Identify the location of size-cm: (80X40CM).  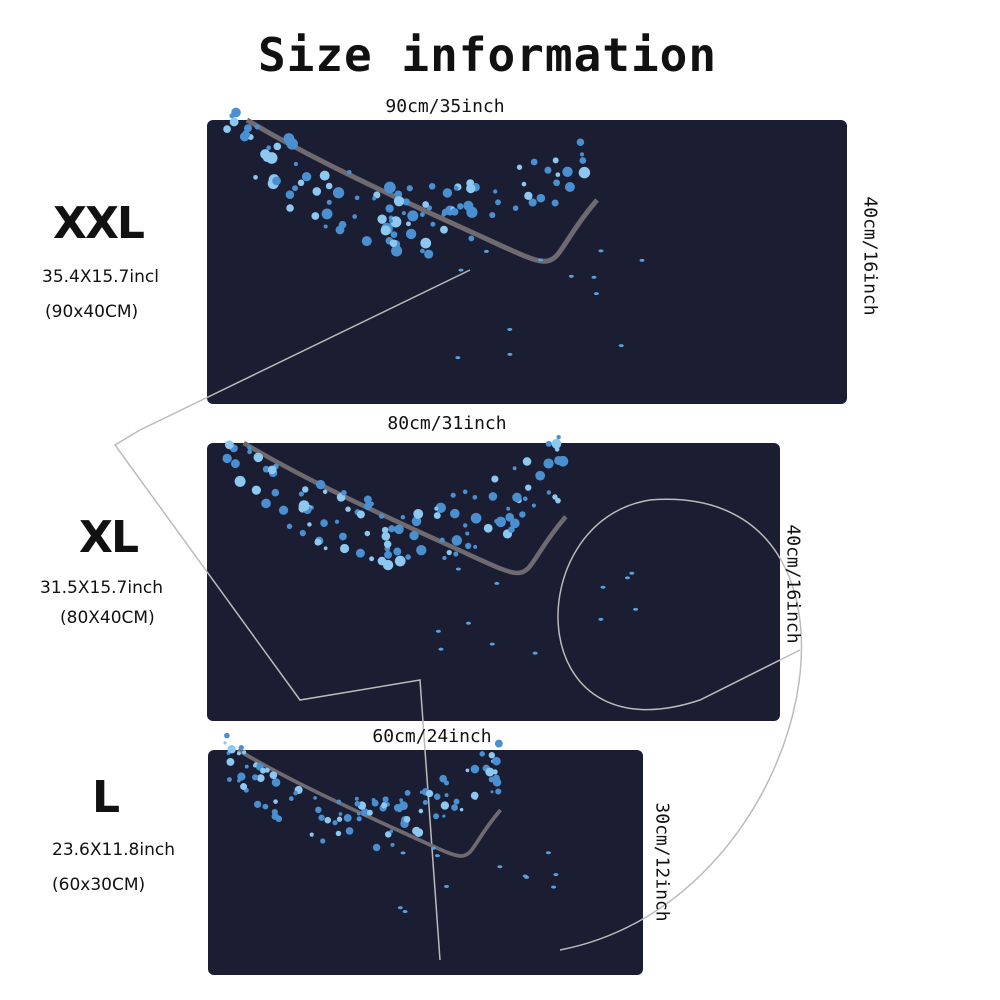
(107, 618).